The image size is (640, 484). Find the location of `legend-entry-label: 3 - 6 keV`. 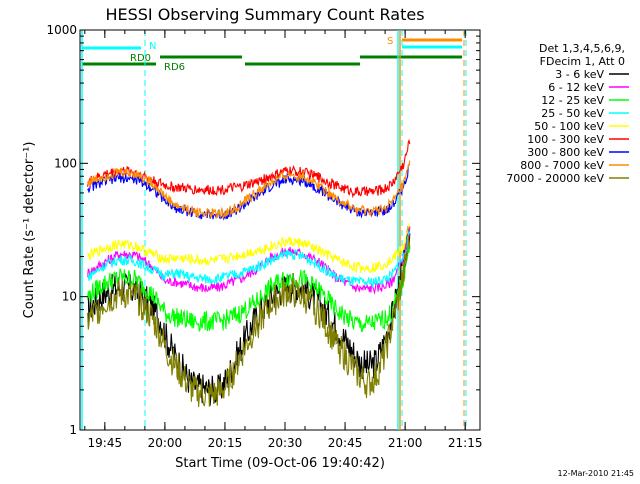

legend-entry-label: 3 - 6 keV is located at coordinates (579, 74).